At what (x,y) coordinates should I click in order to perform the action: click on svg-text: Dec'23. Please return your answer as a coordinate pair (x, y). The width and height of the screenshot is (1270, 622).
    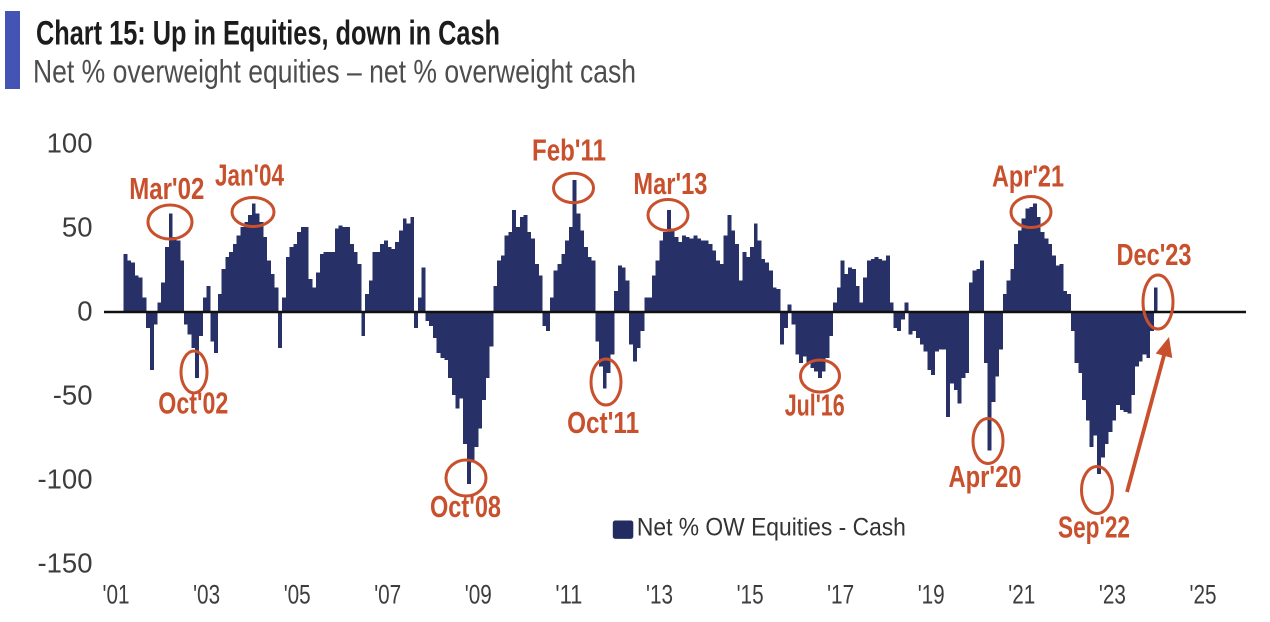
    Looking at the image, I should click on (1154, 254).